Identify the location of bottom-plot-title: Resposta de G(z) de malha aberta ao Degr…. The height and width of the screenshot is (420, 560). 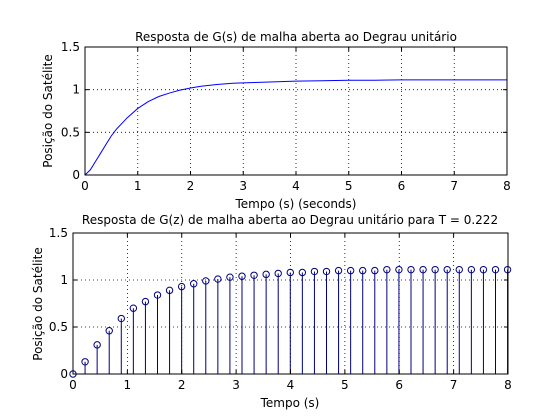
(290, 220).